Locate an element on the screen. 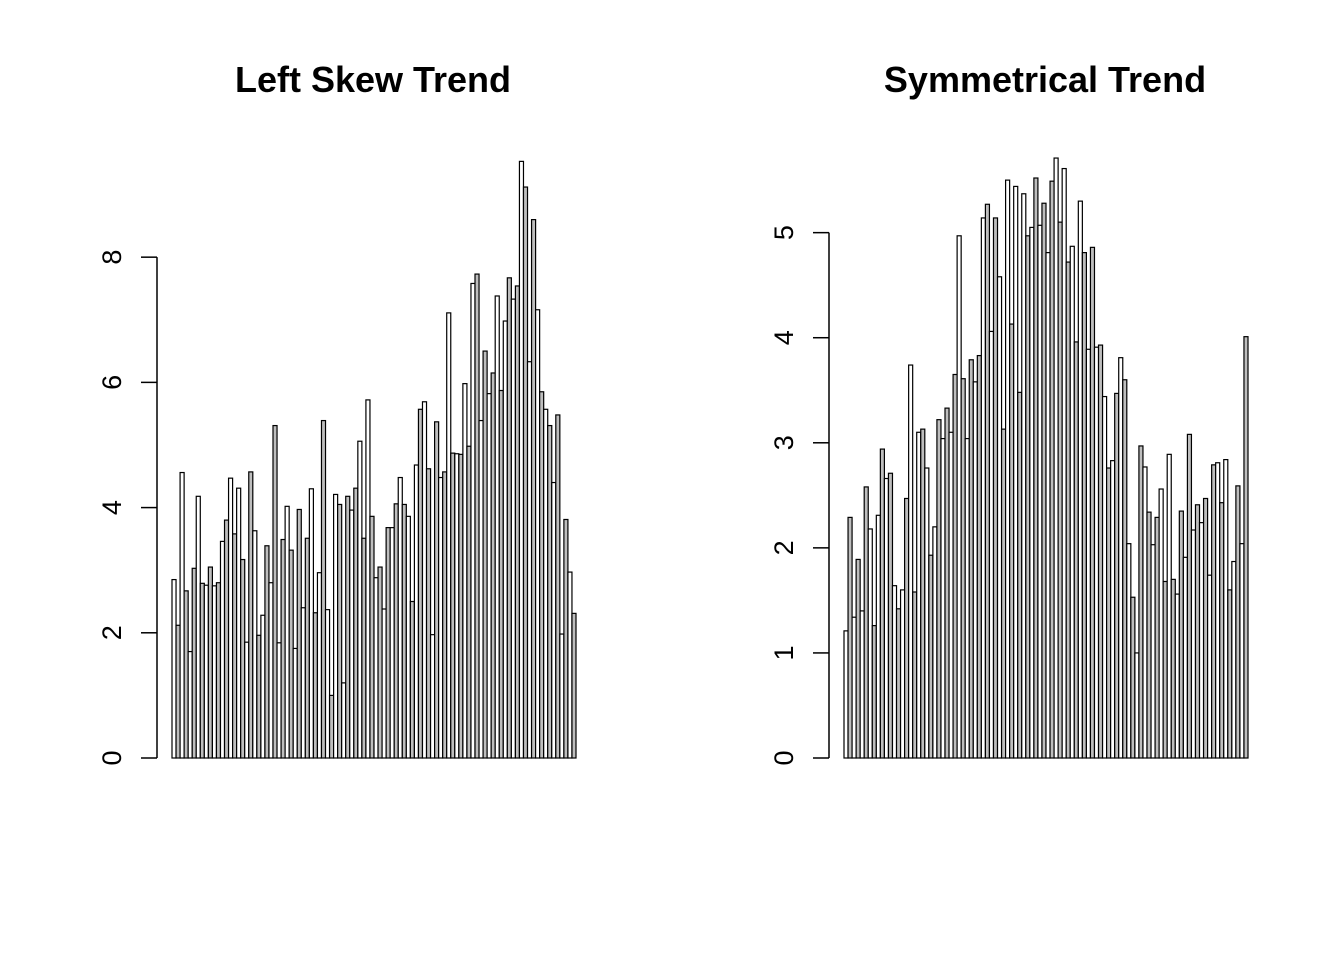  chart-title: Left Skew Trend is located at coordinates (373, 79).